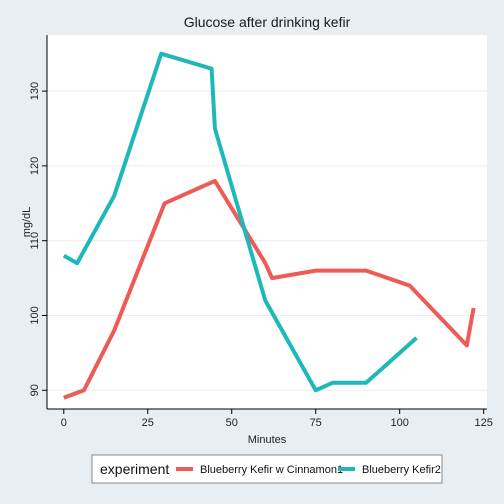 The height and width of the screenshot is (504, 504). What do you see at coordinates (64, 423) in the screenshot?
I see `x-tick-label: 0` at bounding box center [64, 423].